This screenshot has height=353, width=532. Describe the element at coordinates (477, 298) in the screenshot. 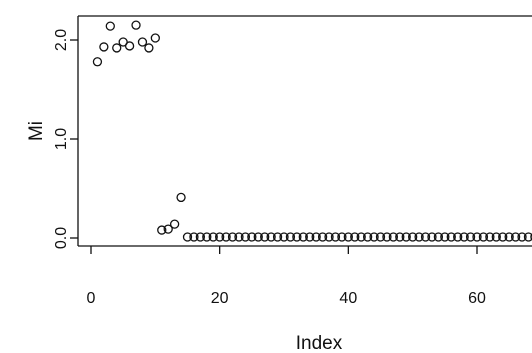

I see `x-tick-label: 60` at that location.